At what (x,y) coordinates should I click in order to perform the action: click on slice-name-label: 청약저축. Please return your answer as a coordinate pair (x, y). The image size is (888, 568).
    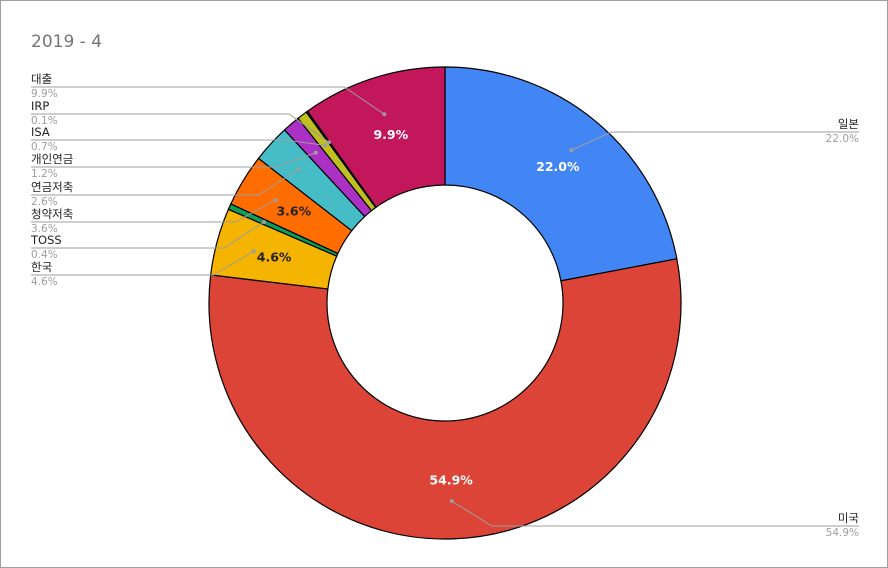
    Looking at the image, I should click on (52, 214).